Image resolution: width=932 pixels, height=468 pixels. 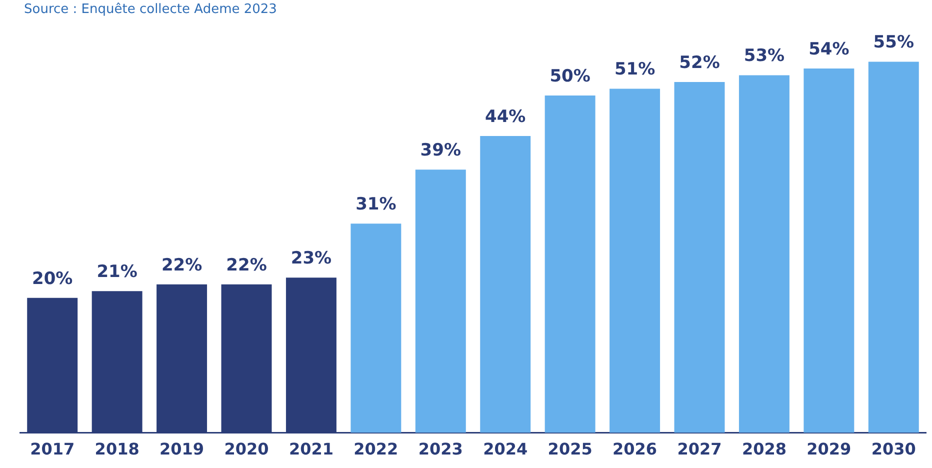 I want to click on data-label: 54%, so click(x=829, y=49).